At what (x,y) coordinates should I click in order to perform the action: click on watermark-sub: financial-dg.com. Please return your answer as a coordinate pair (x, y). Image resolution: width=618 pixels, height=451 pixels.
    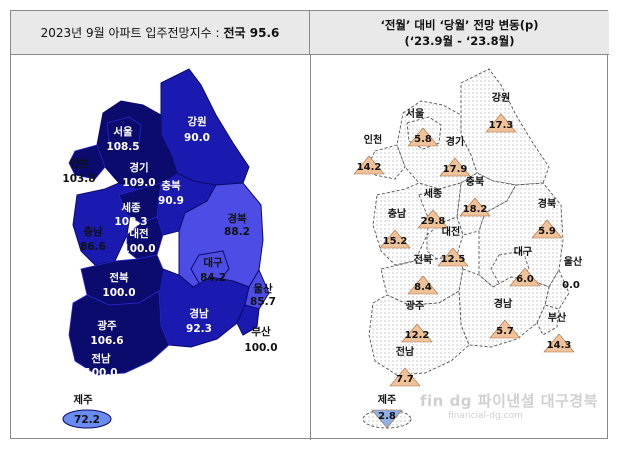
    Looking at the image, I should click on (485, 416).